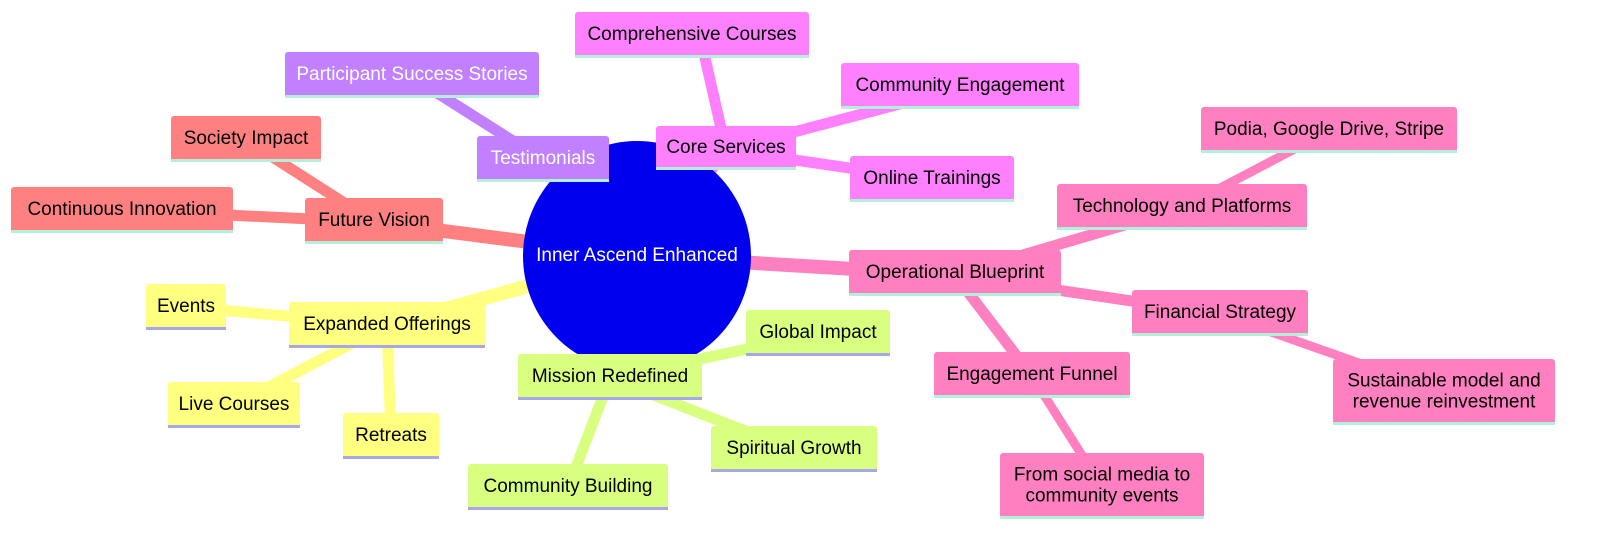 Image resolution: width=1600 pixels, height=544 pixels. What do you see at coordinates (387, 346) in the screenshot?
I see `node-expanded-offerings-underline` at bounding box center [387, 346].